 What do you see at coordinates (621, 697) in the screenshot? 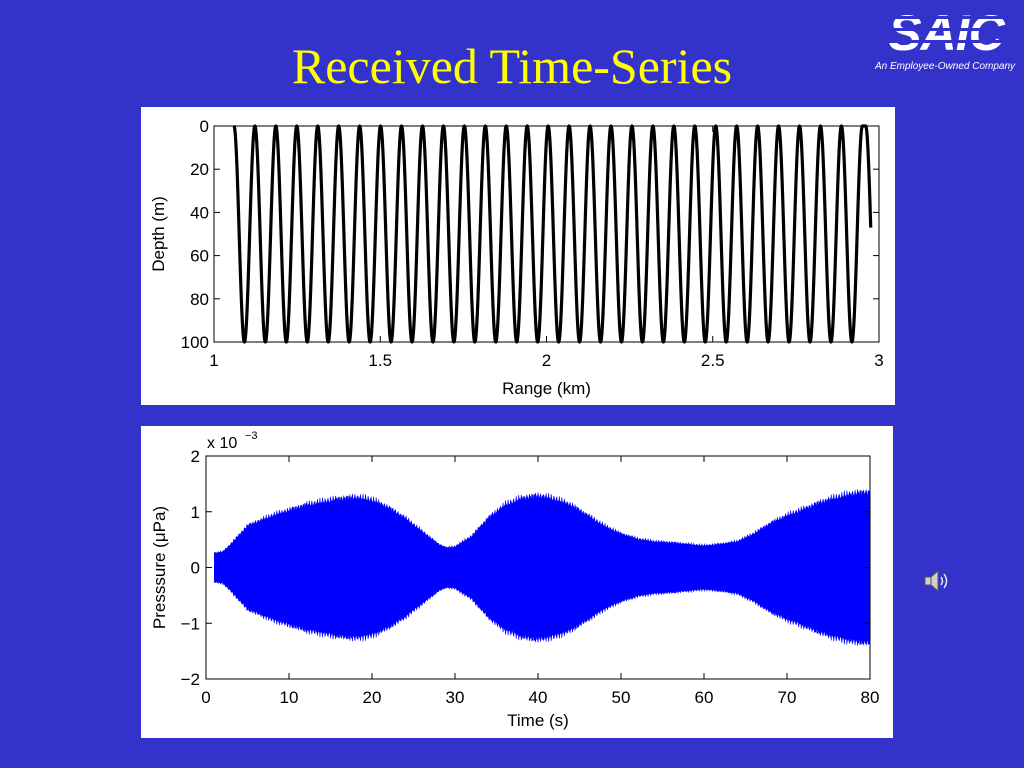
I see `x-tick-label: 50` at bounding box center [621, 697].